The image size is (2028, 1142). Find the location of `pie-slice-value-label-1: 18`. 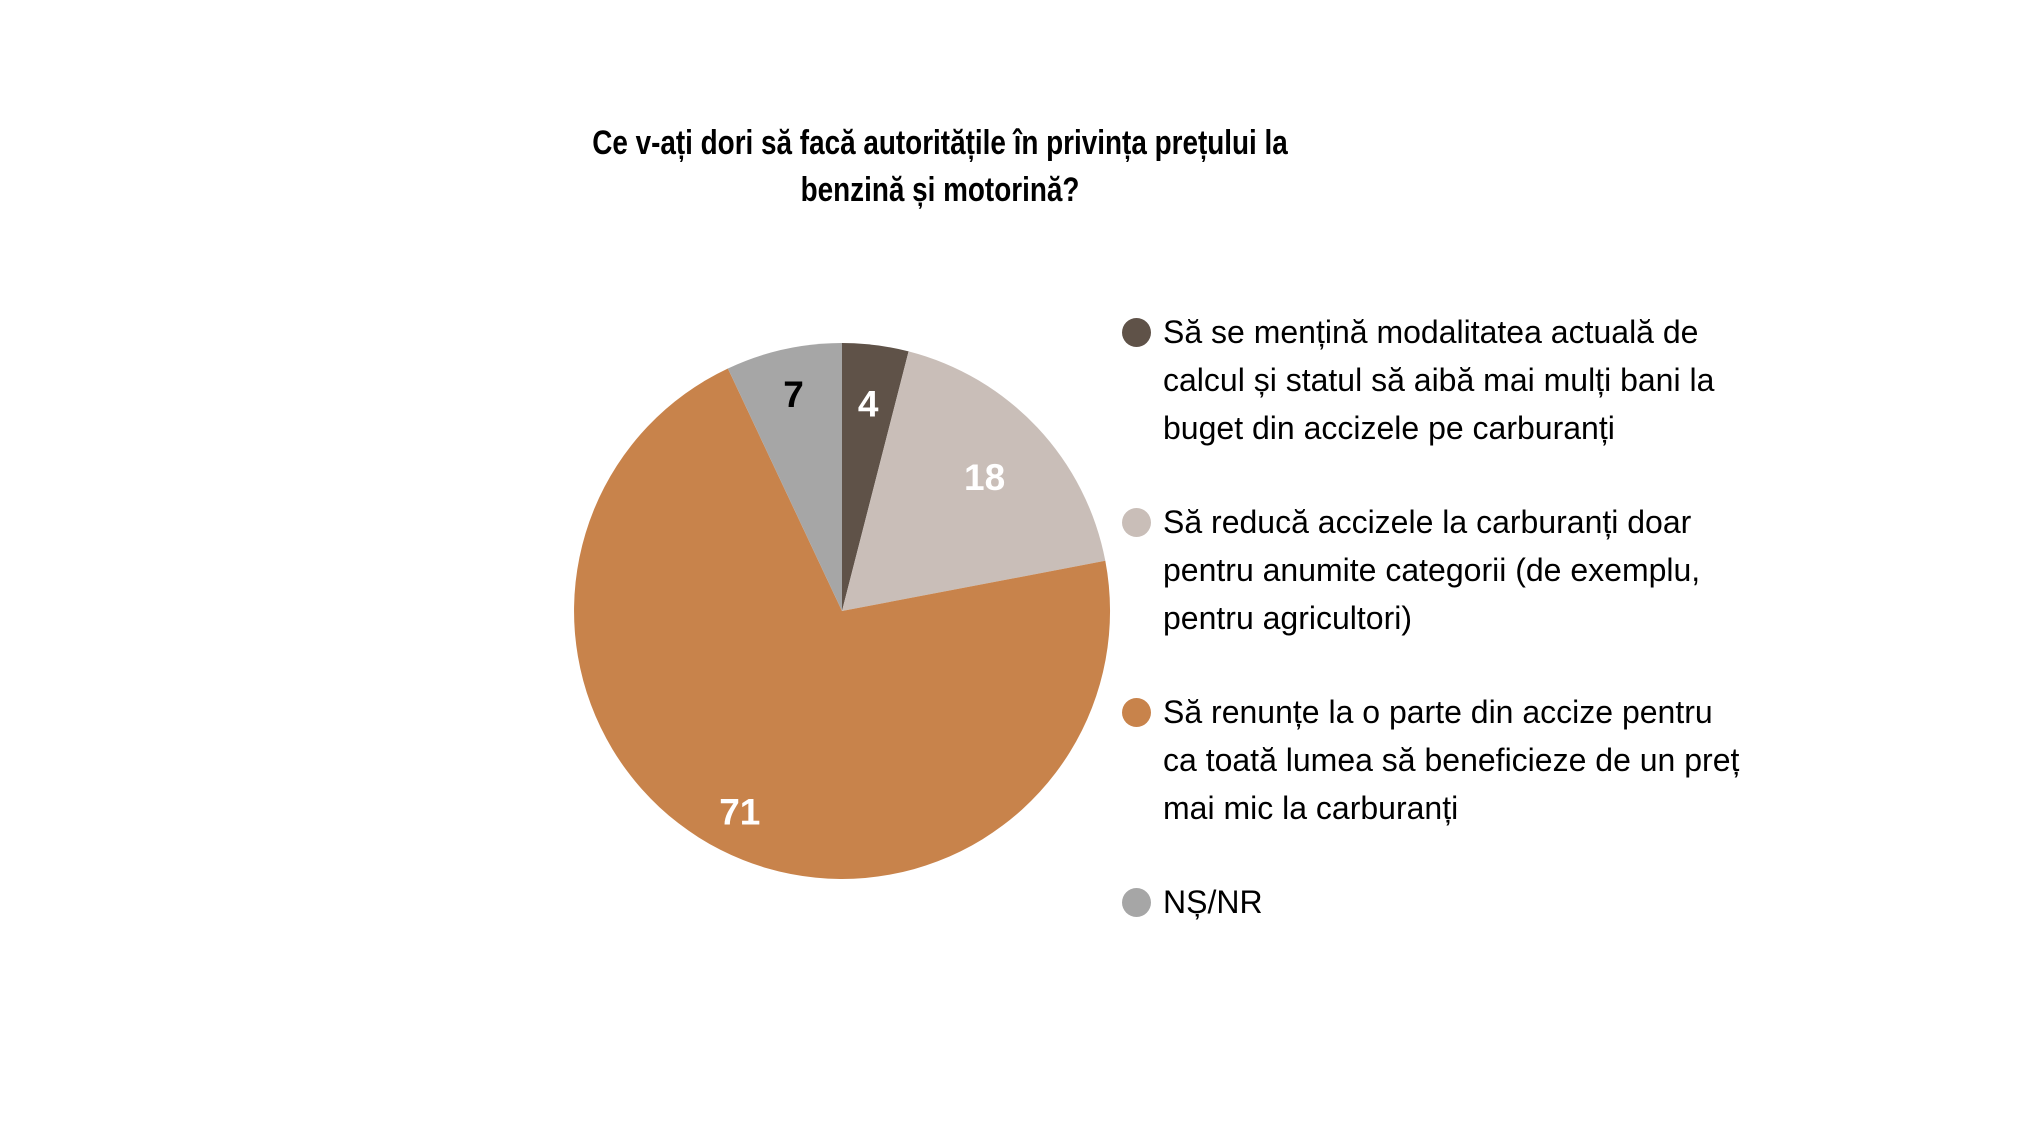

pie-slice-value-label-1: 18 is located at coordinates (984, 477).